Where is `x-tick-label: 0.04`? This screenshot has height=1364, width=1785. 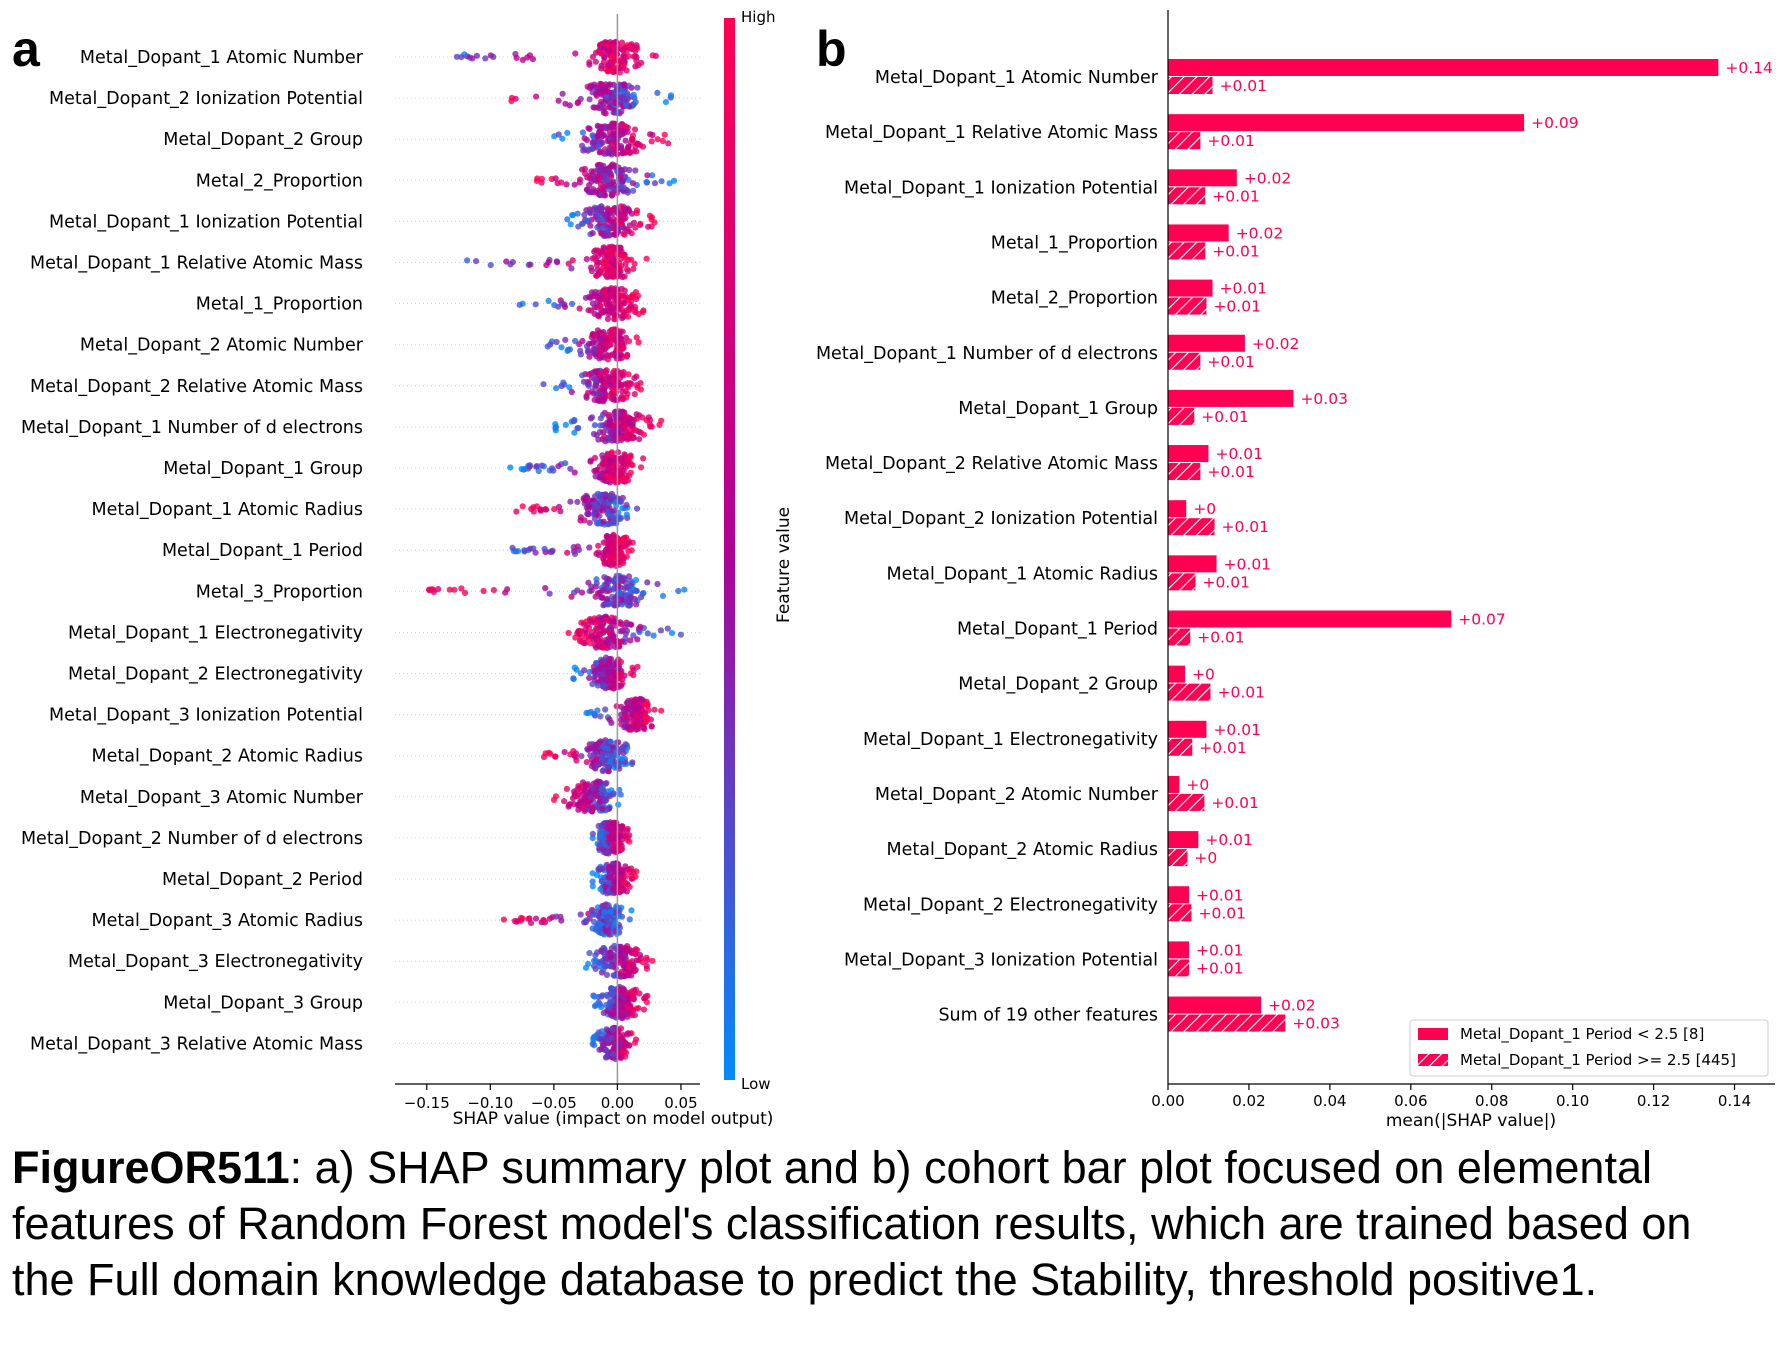
x-tick-label: 0.04 is located at coordinates (1329, 1101).